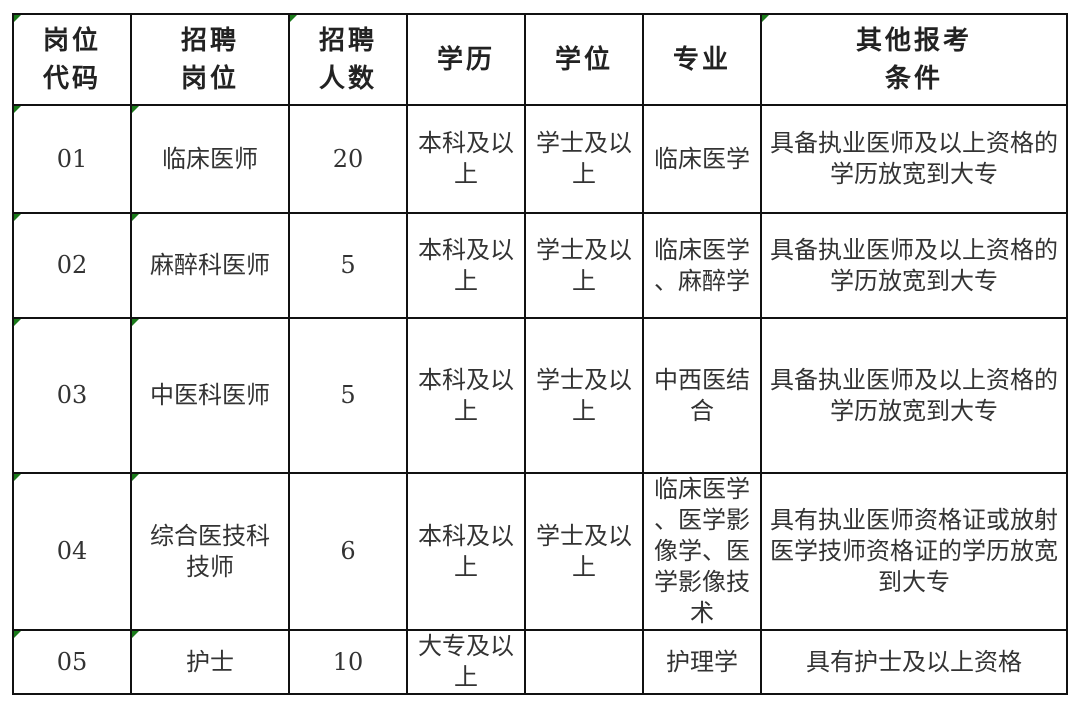 This screenshot has width=1080, height=704. I want to click on cell-post: 麻醉科医师, so click(210, 265).